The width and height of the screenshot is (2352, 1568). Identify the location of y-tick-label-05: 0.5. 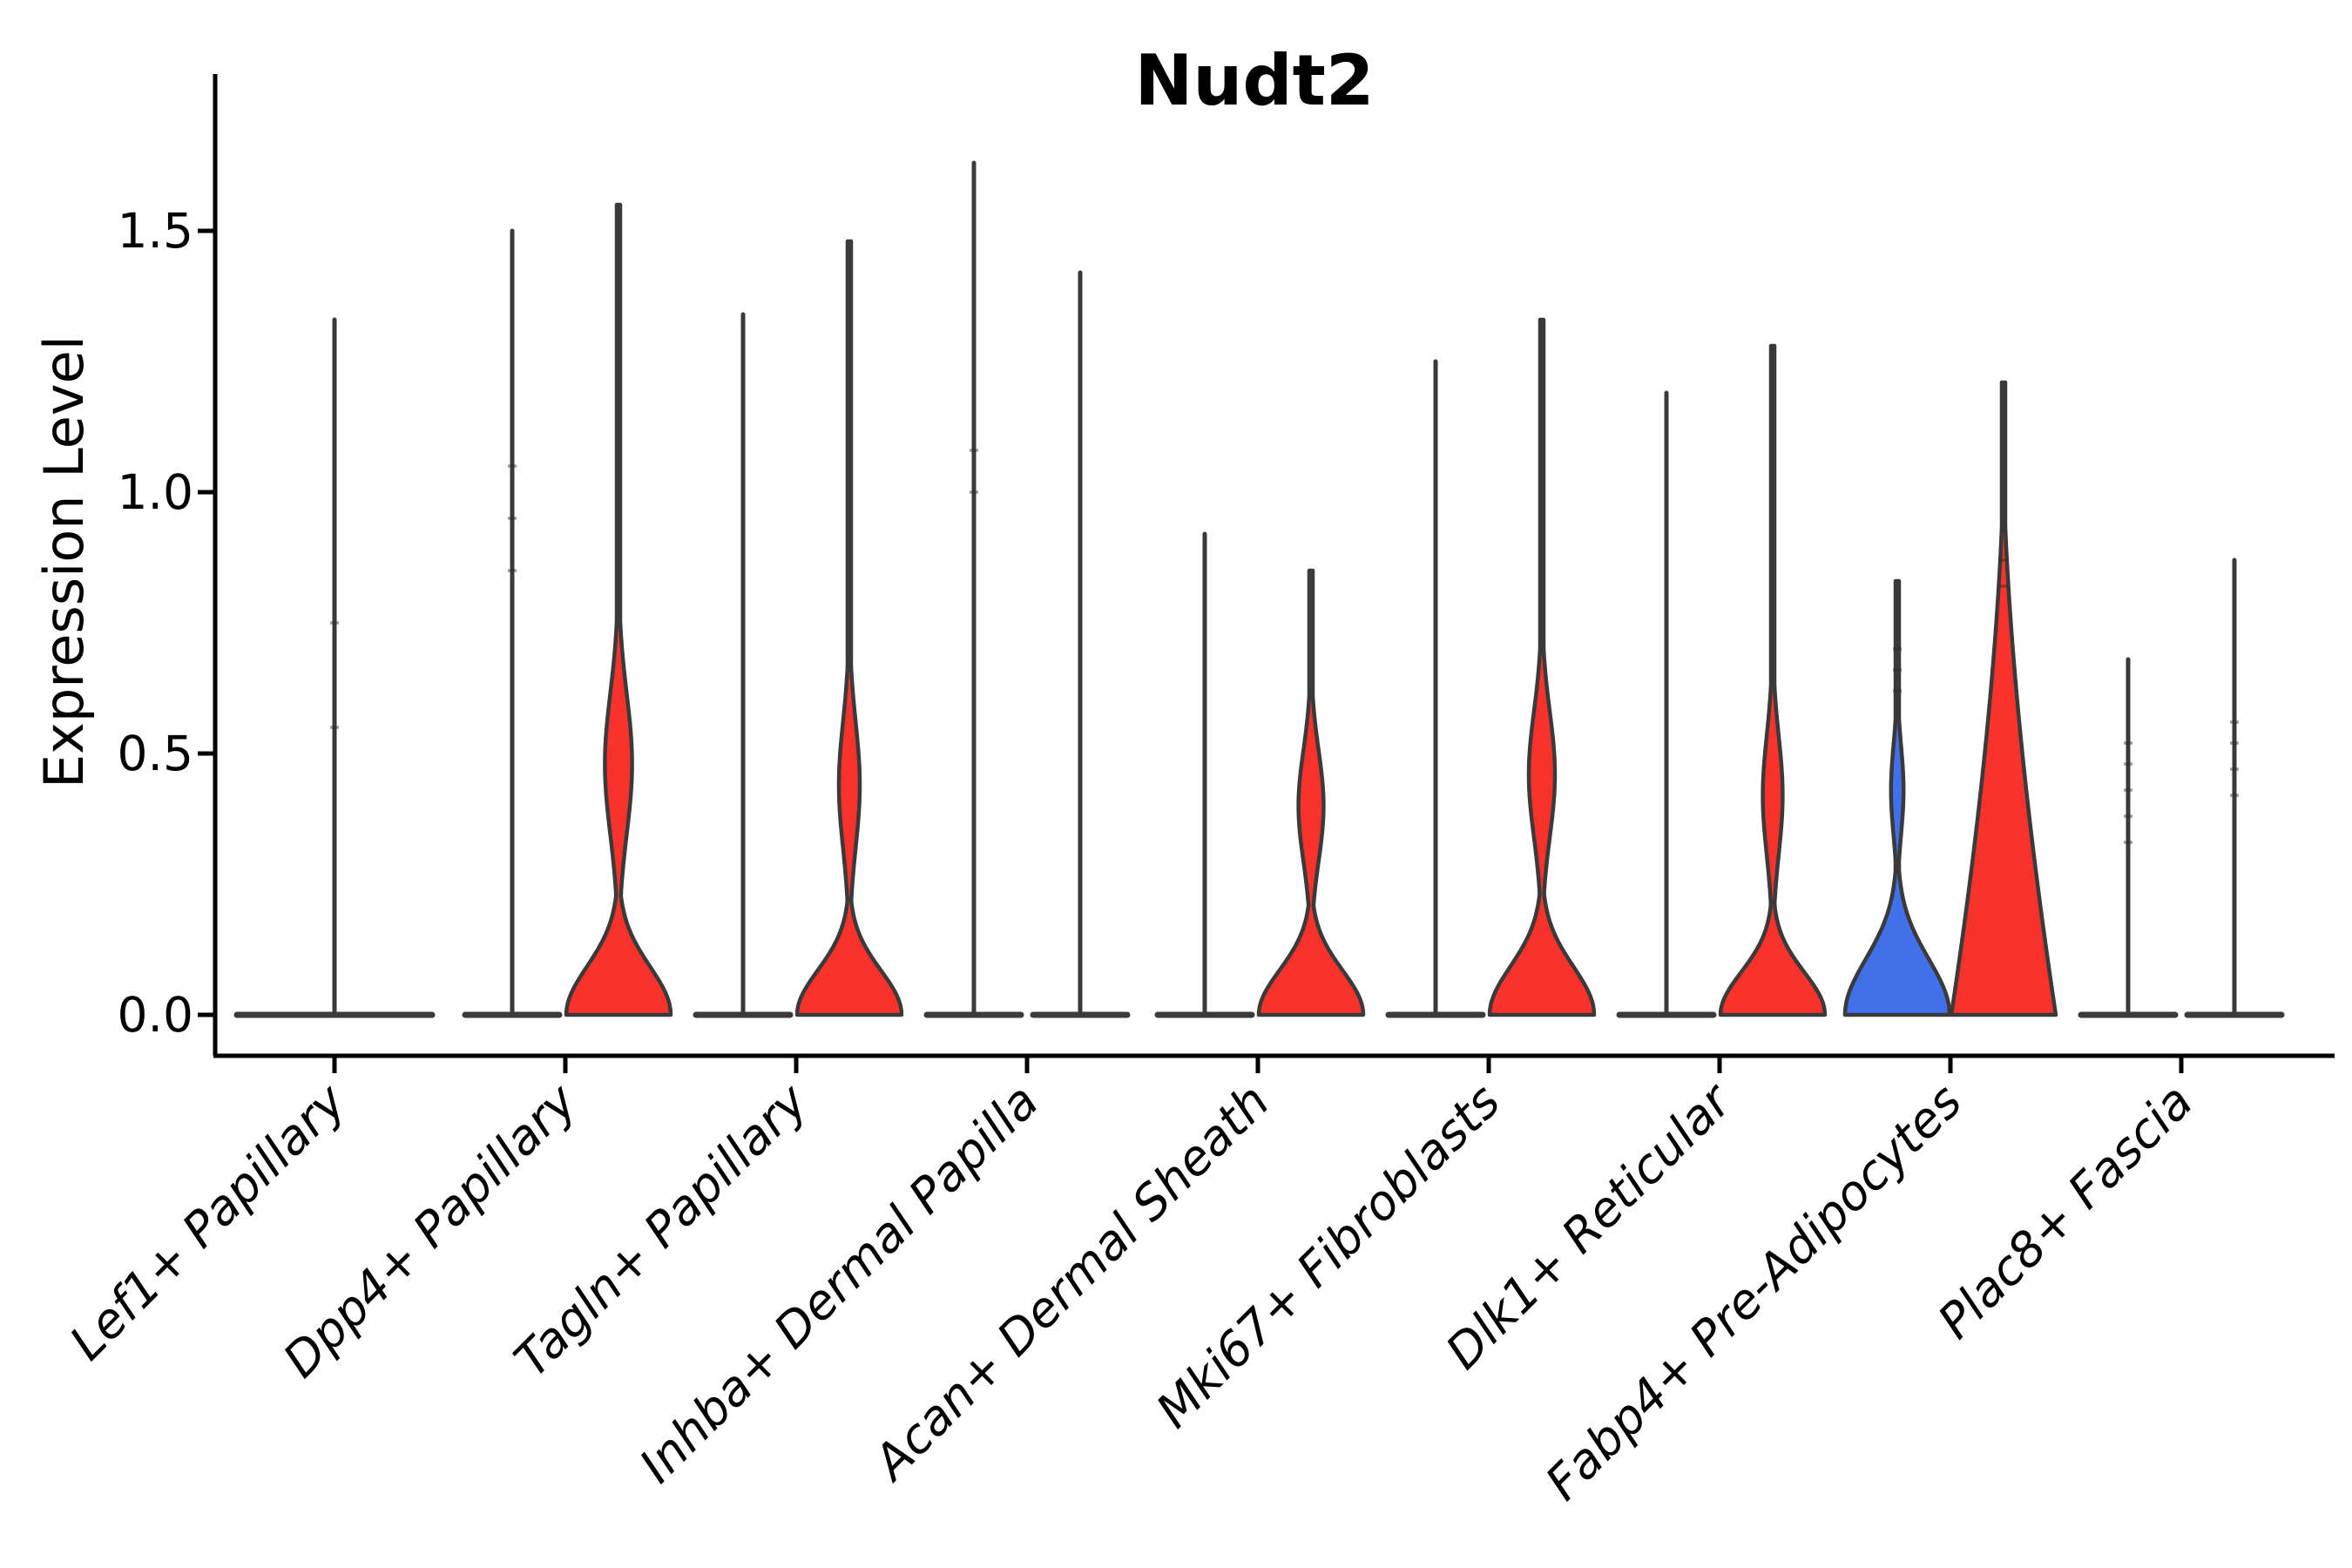
(155, 753).